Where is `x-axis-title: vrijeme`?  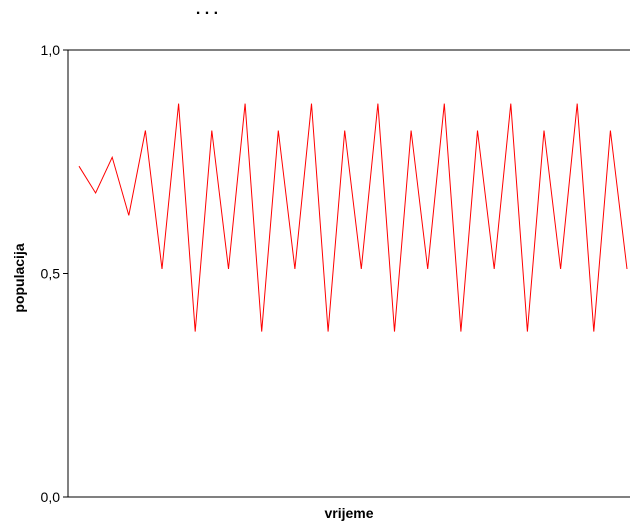
x-axis-title: vrijeme is located at coordinates (348, 513).